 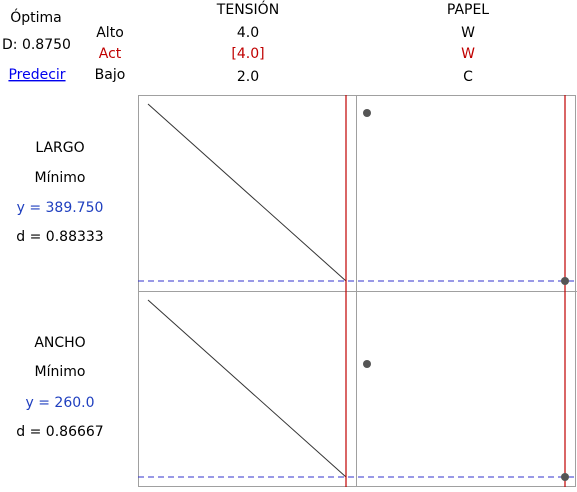 What do you see at coordinates (59, 343) in the screenshot?
I see `response-name: ANCHO` at bounding box center [59, 343].